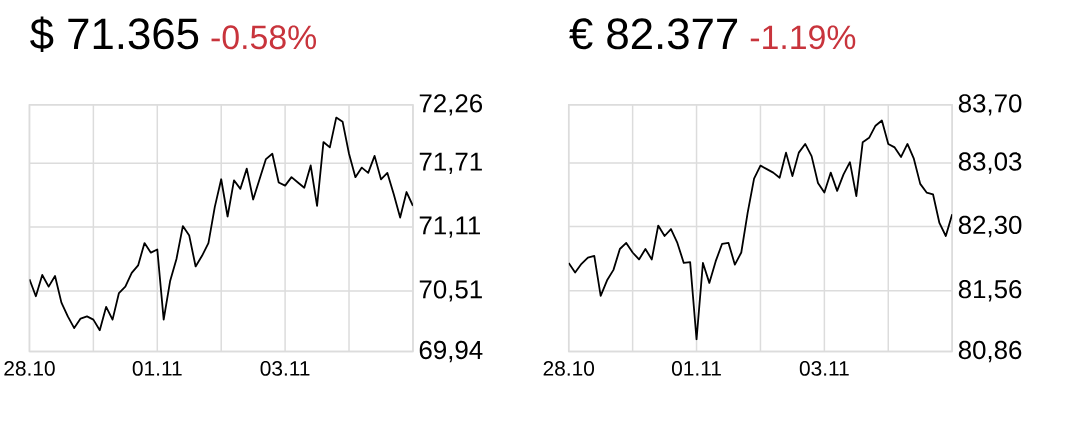 The height and width of the screenshot is (426, 1080). Describe the element at coordinates (450, 291) in the screenshot. I see `y-tick-label: 70,51` at that location.